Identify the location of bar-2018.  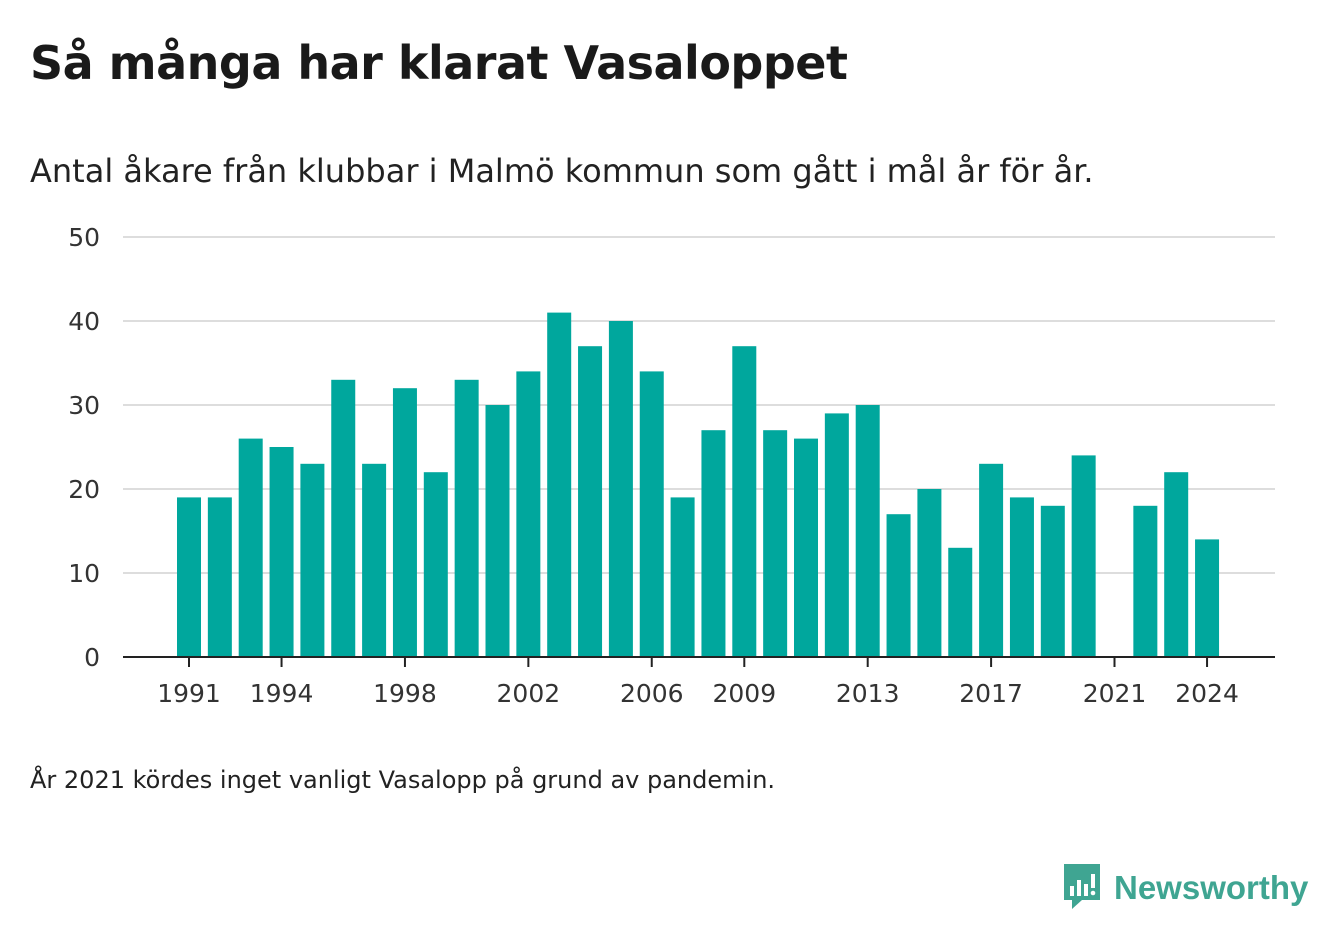
(1021, 577).